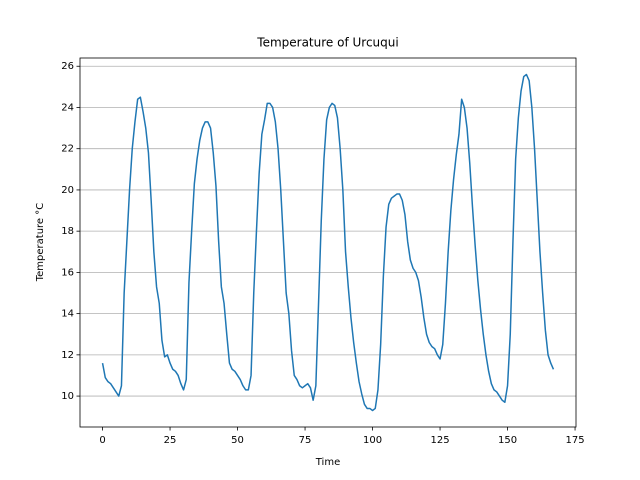 Image resolution: width=640 pixels, height=480 pixels. What do you see at coordinates (305, 440) in the screenshot?
I see `x-tick-label: 75` at bounding box center [305, 440].